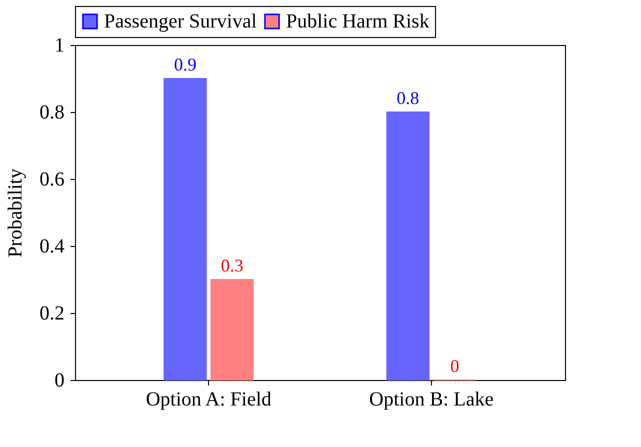 This screenshot has height=447, width=641. What do you see at coordinates (431, 399) in the screenshot?
I see `x-tick-label: Option B: Lake` at bounding box center [431, 399].